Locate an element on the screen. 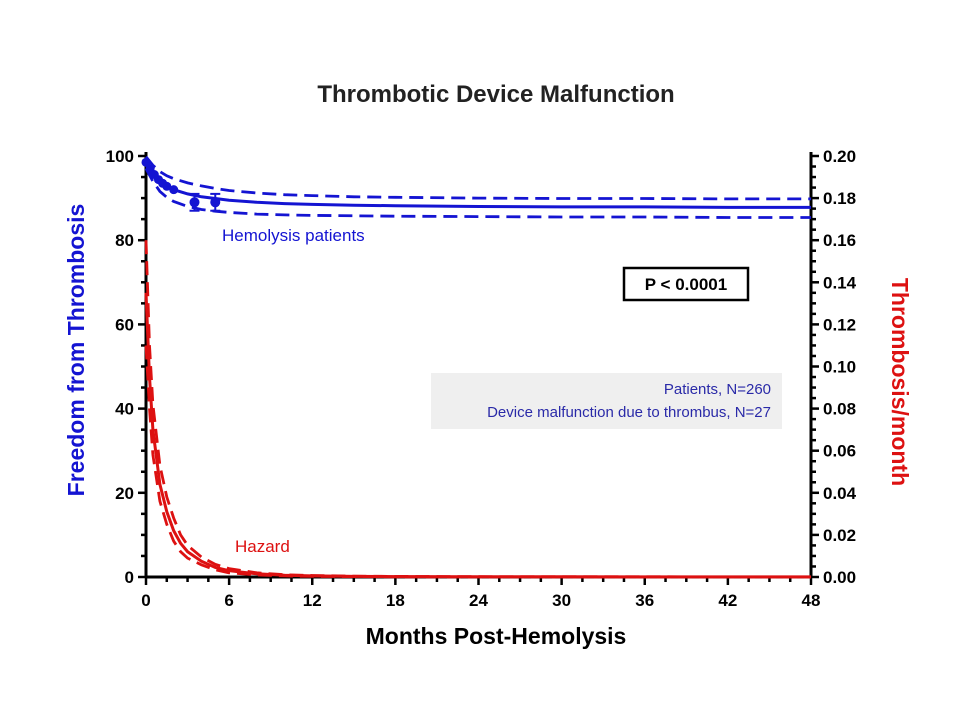 The image size is (960, 720). x-tick-label: 12 is located at coordinates (312, 600).